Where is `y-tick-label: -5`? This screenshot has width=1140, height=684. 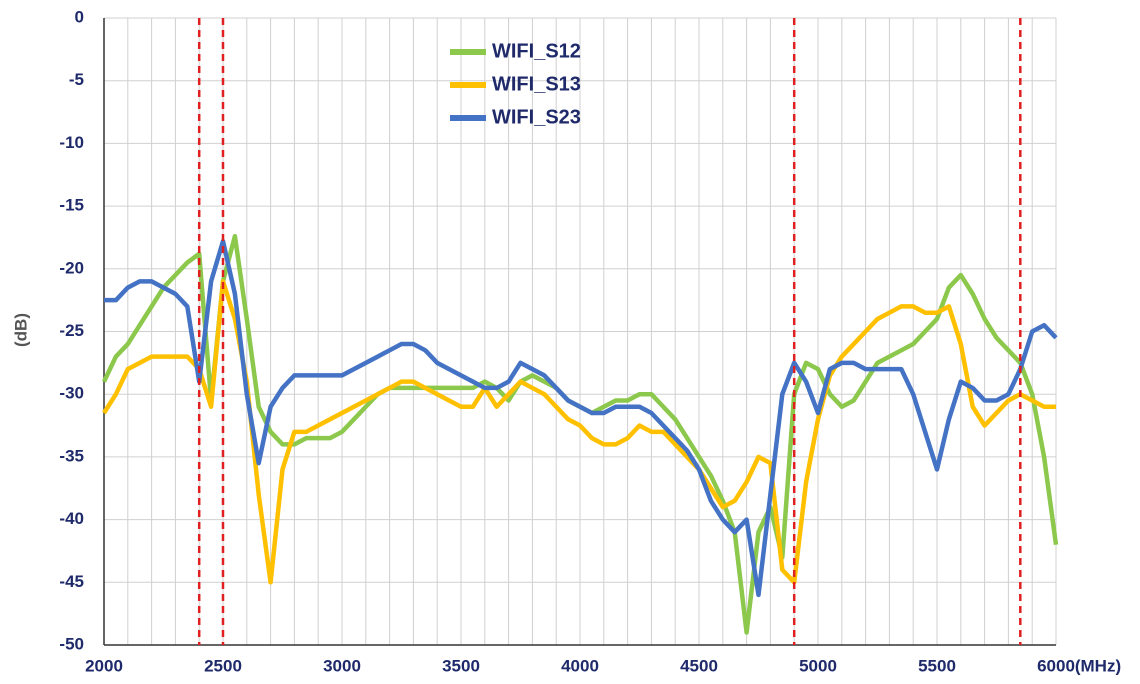 y-tick-label: -5 is located at coordinates (76, 79).